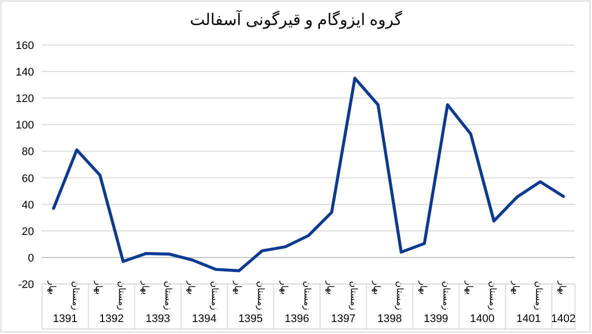 The image size is (592, 334). What do you see at coordinates (158, 319) in the screenshot?
I see `text: 1393` at bounding box center [158, 319].